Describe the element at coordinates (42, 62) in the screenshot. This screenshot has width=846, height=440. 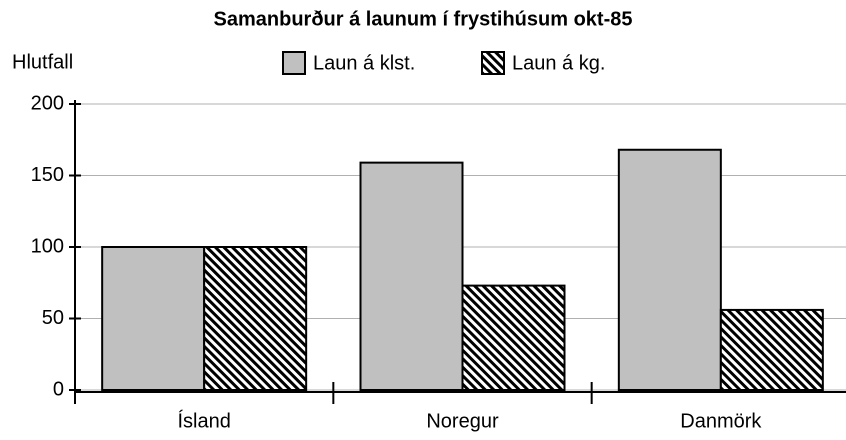
I see `y-axis-label: Hlutfall` at that location.